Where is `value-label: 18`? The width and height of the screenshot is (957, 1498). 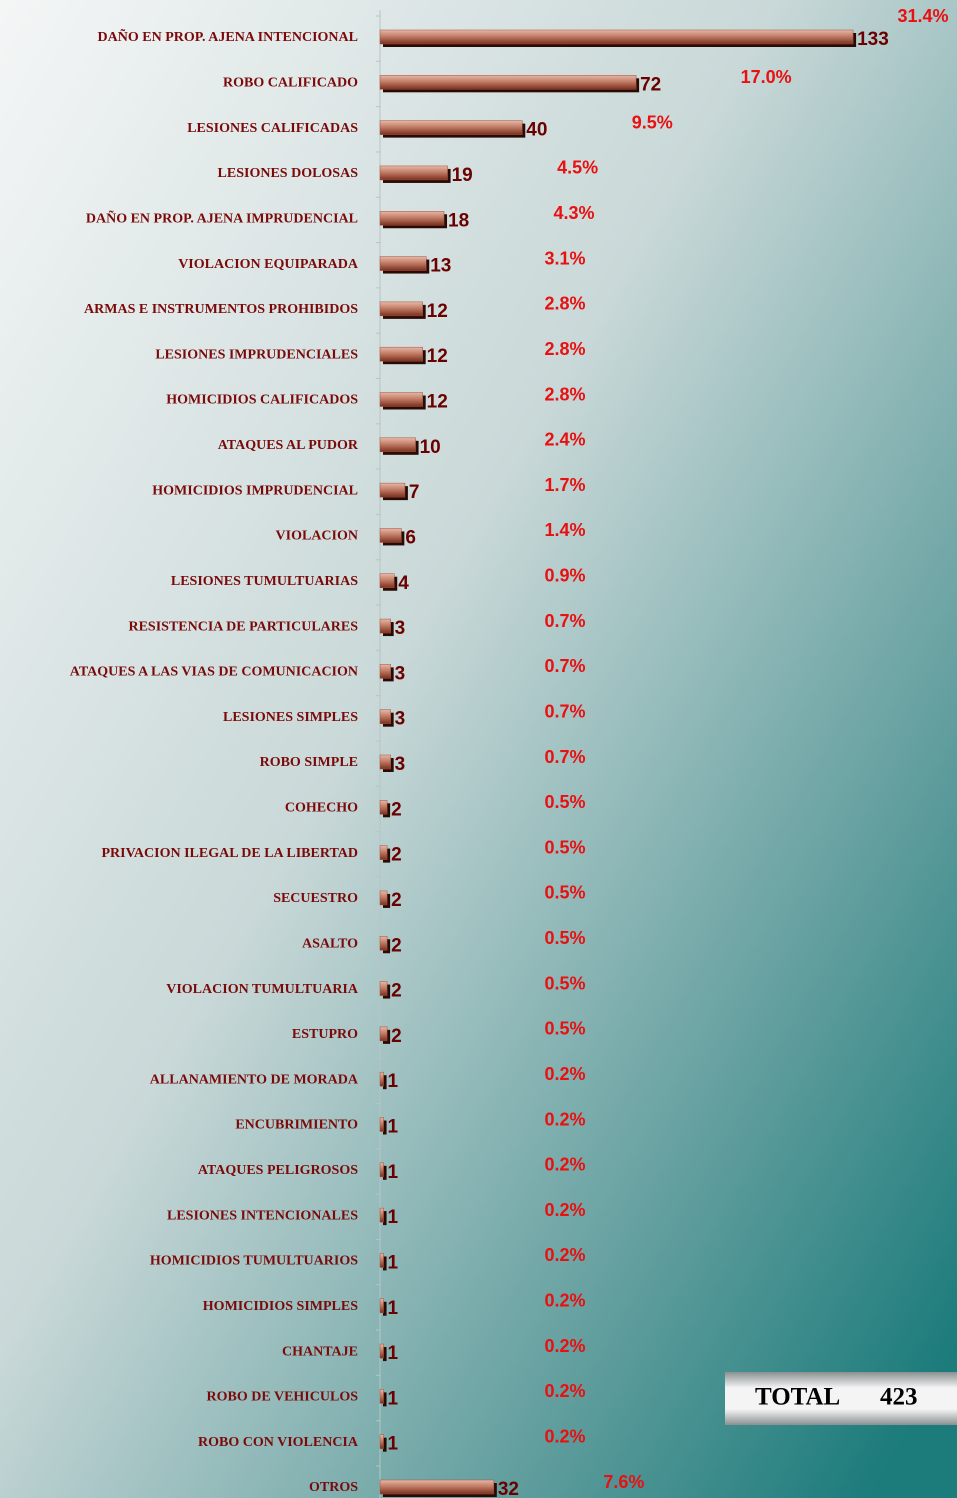 value-label: 18 is located at coordinates (458, 220).